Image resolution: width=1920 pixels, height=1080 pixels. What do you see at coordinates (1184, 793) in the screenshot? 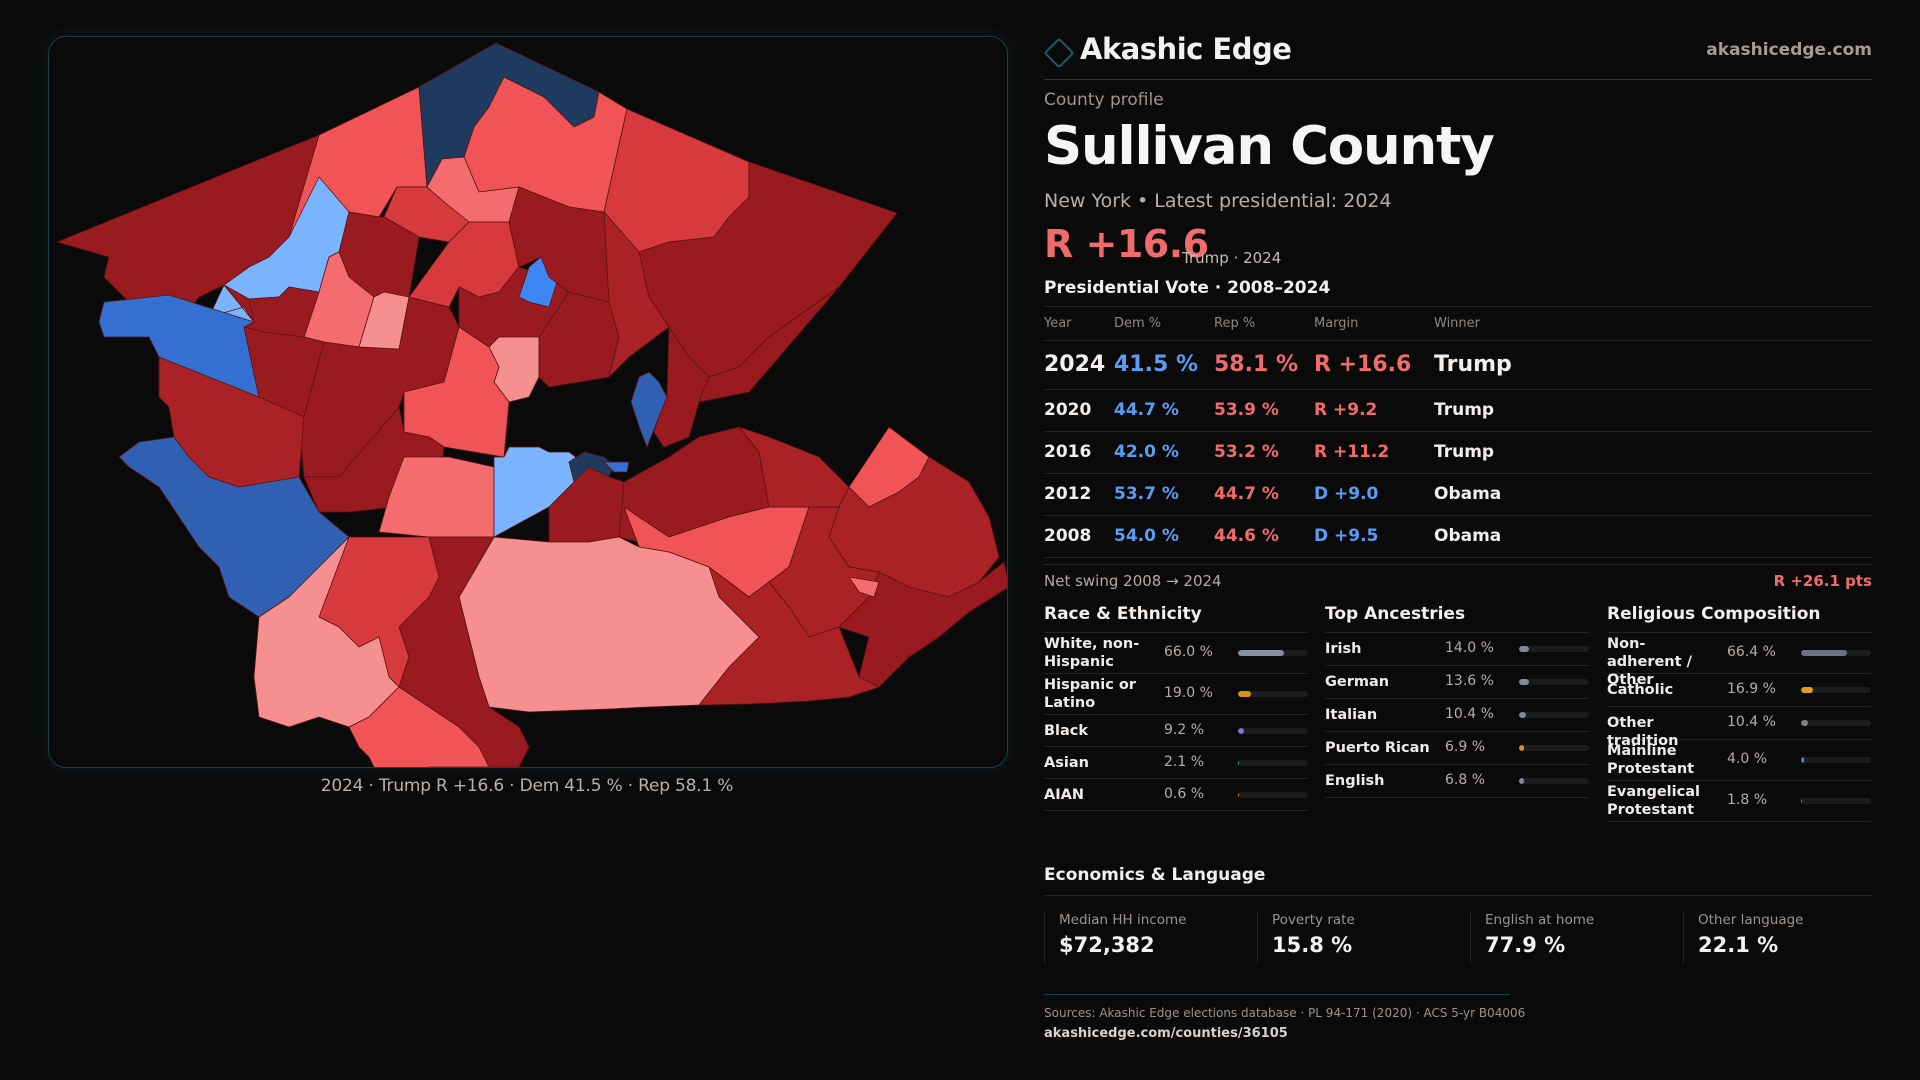
I see `row-value: 0.6 %` at bounding box center [1184, 793].